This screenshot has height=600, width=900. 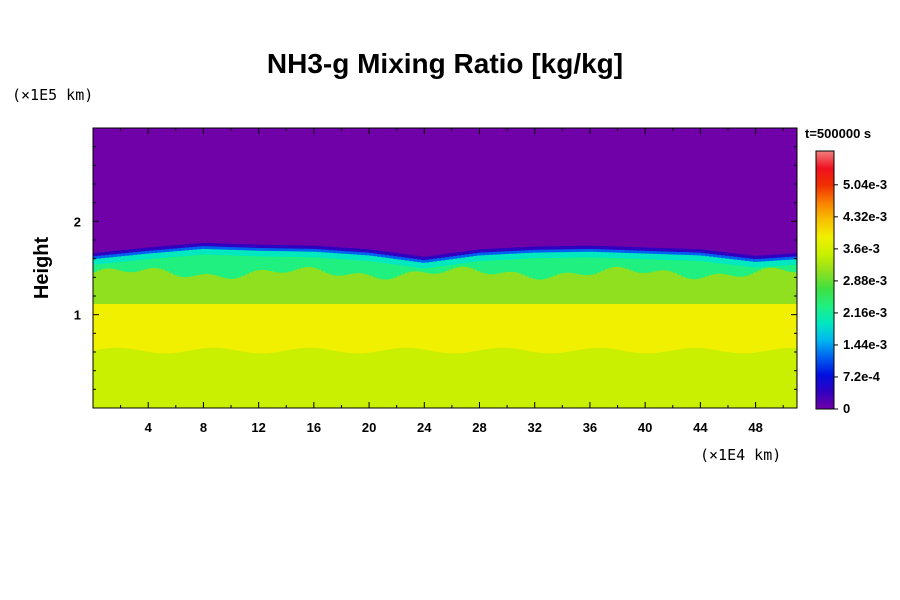 I want to click on x-tick-label: 40, so click(x=645, y=427).